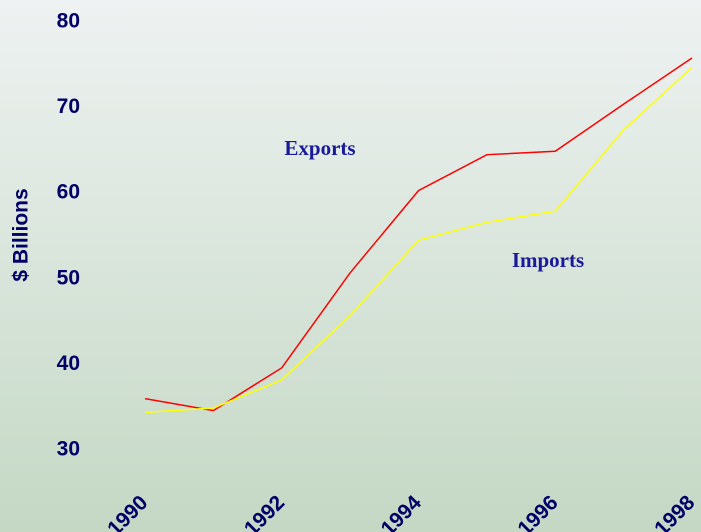 The width and height of the screenshot is (701, 532). Describe the element at coordinates (68, 106) in the screenshot. I see `y-tick-label: 70` at that location.